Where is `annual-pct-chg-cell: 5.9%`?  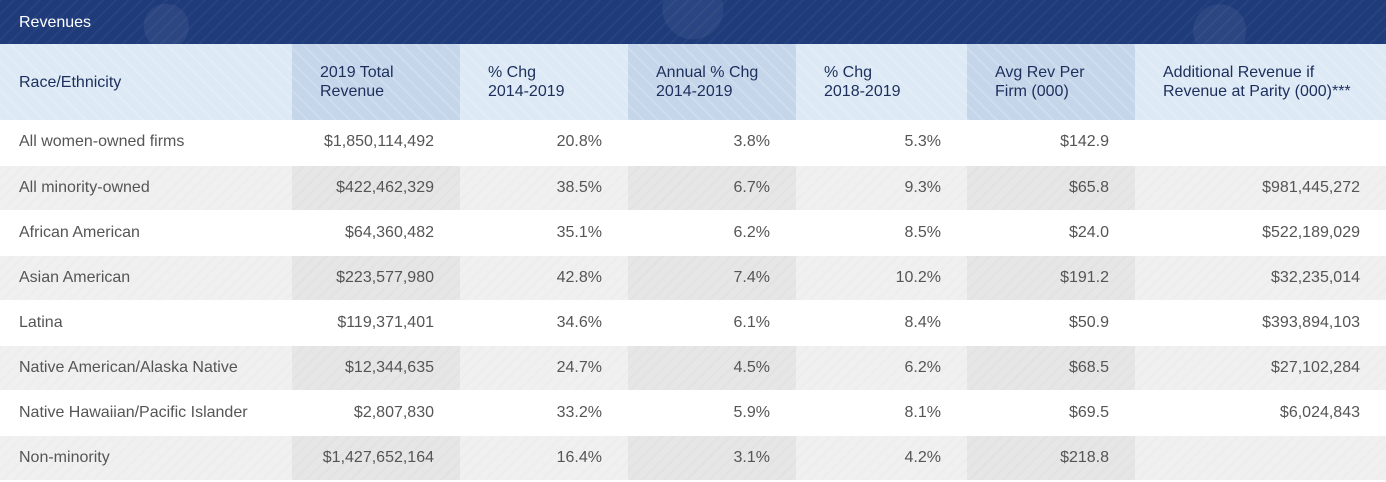 annual-pct-chg-cell: 5.9% is located at coordinates (712, 413).